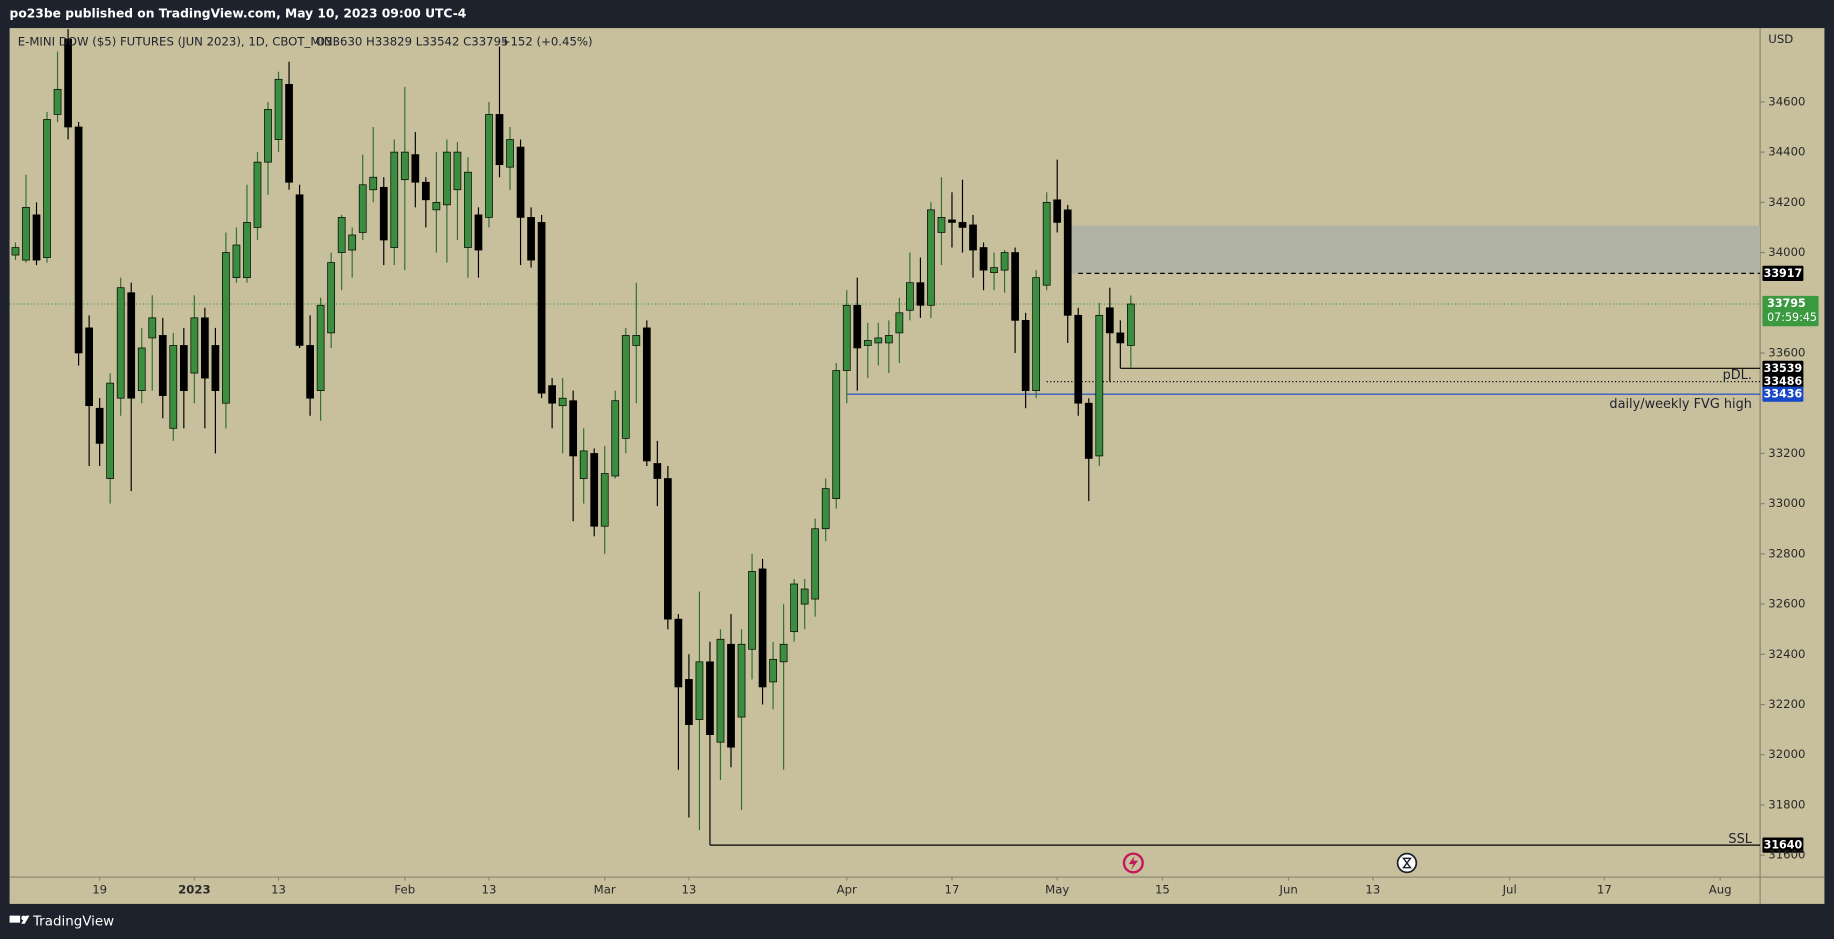 This screenshot has width=1834, height=939. I want to click on x-tick-label: Apr, so click(847, 889).